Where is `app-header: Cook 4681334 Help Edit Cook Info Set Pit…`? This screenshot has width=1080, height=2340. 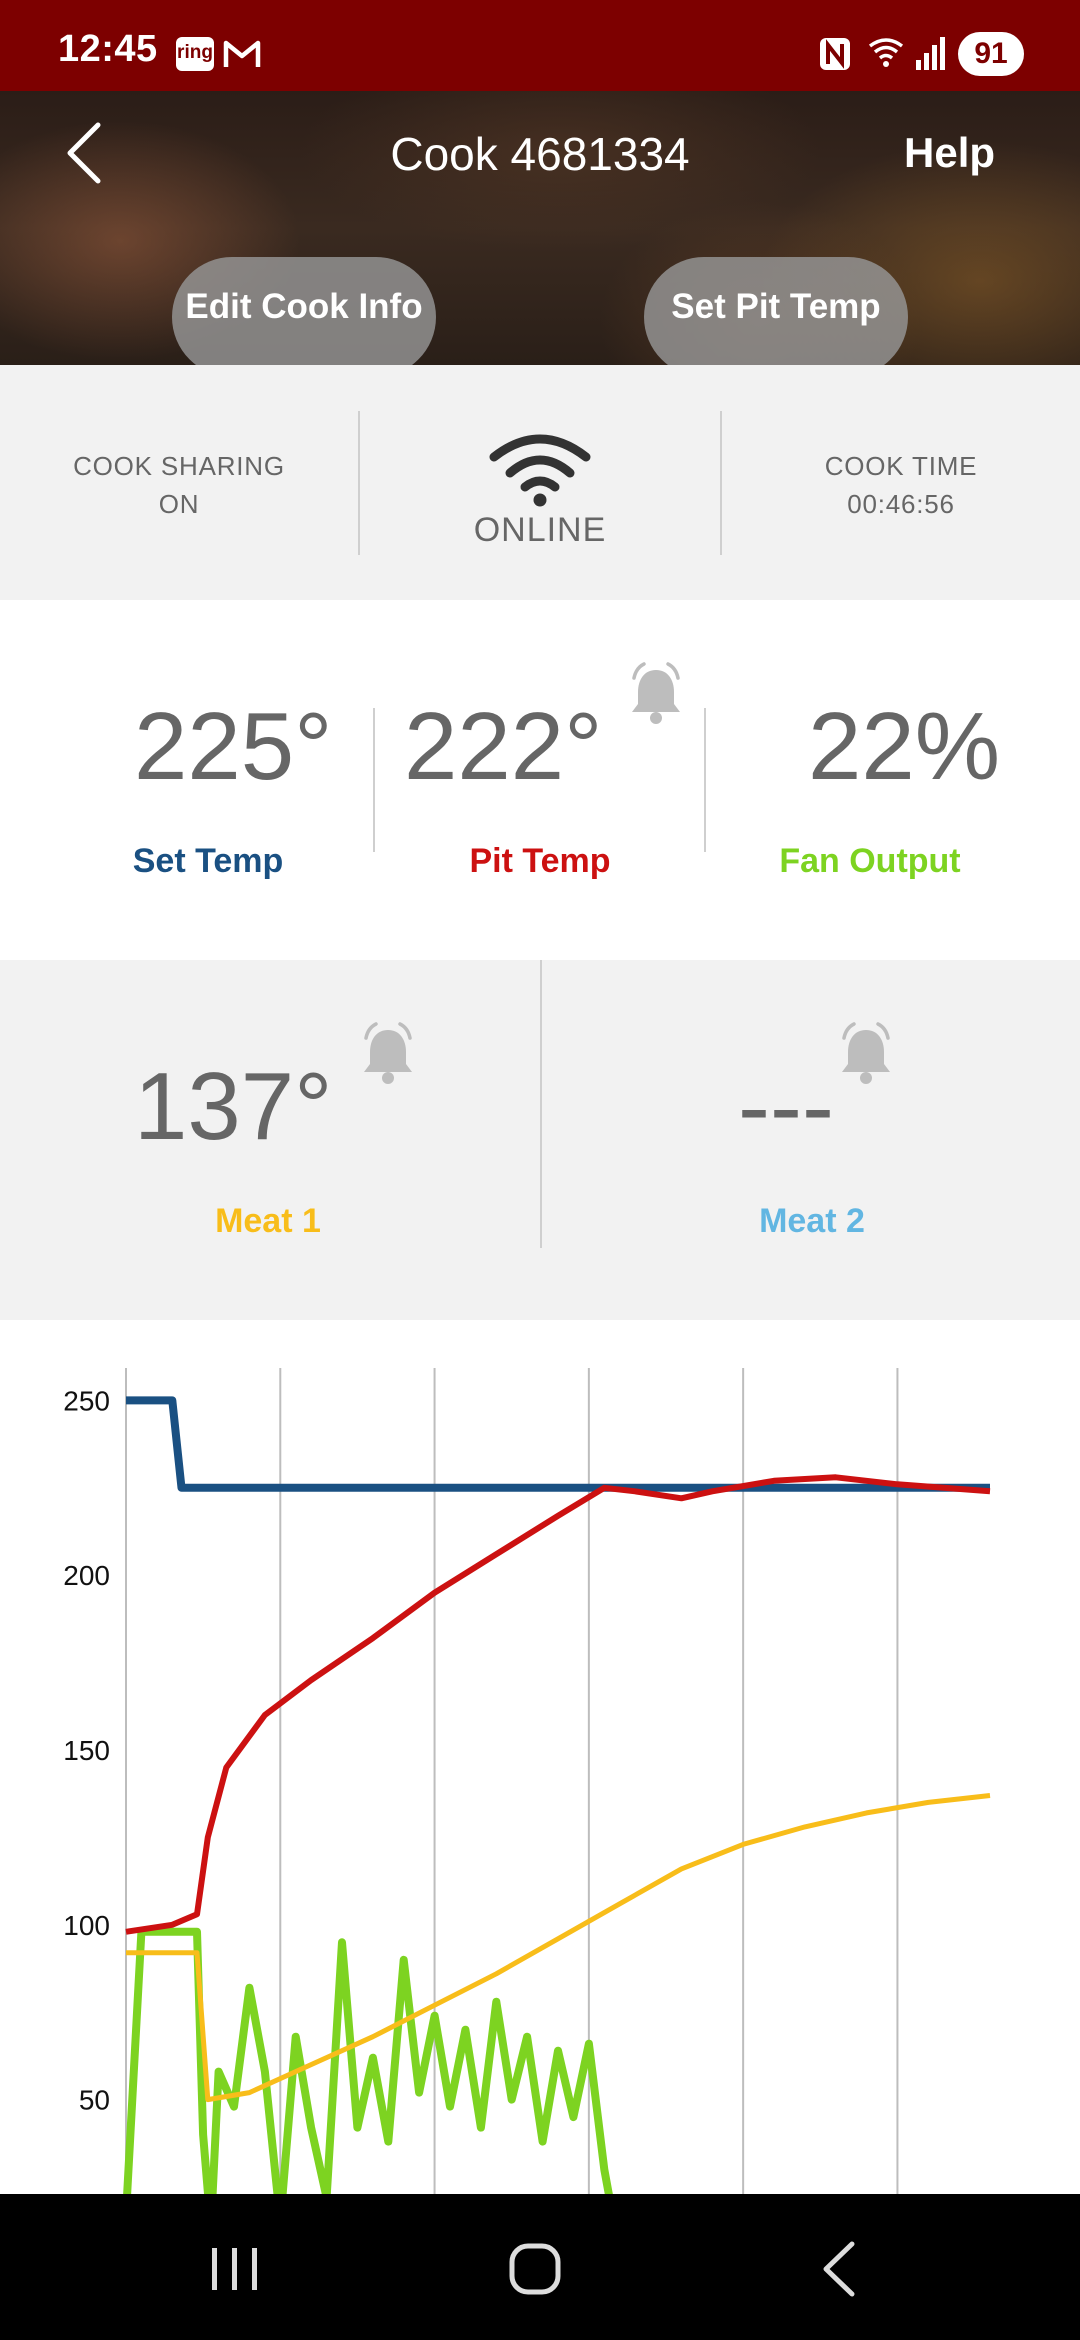 app-header: Cook 4681334 Help Edit Cook Info Set Pit… is located at coordinates (540, 228).